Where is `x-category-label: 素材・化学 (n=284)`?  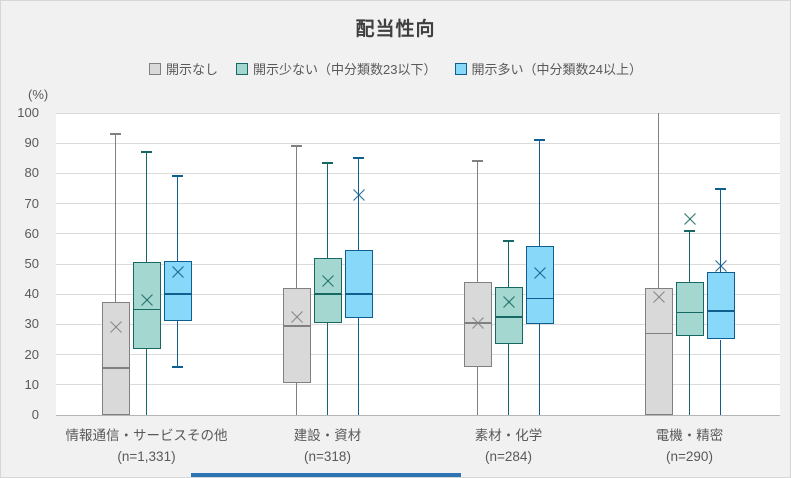
x-category-label: 素材・化学 (n=284) is located at coordinates (509, 446).